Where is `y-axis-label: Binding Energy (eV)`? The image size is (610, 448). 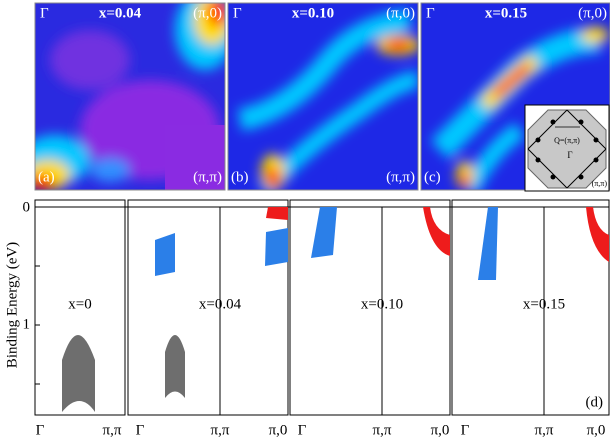 y-axis-label: Binding Energy (eV) is located at coordinates (12, 305).